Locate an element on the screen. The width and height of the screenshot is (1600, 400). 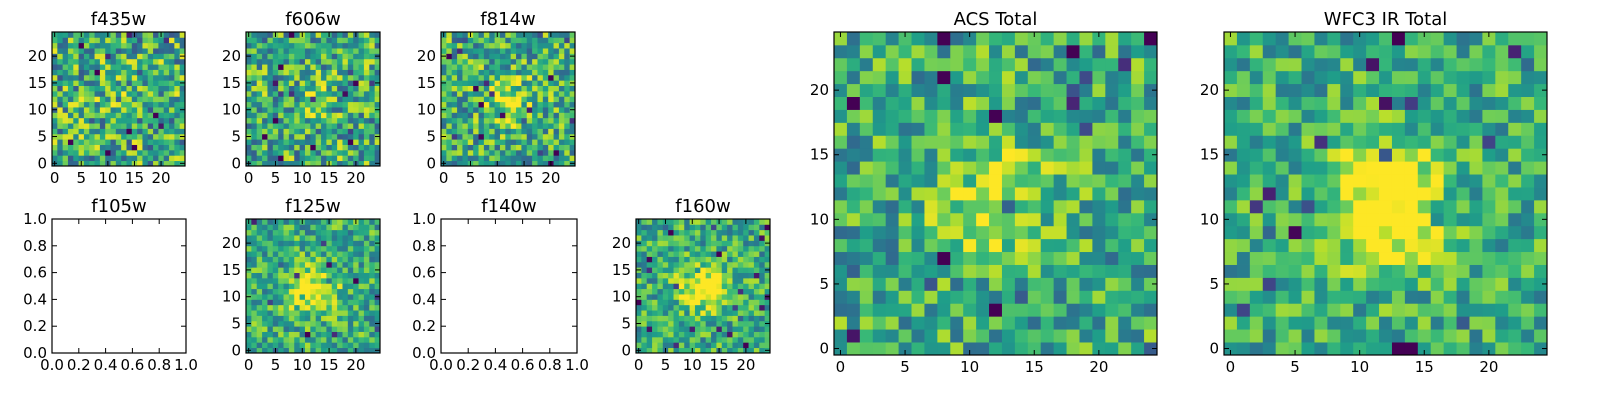
panel-title: f160w is located at coordinates (702, 206).